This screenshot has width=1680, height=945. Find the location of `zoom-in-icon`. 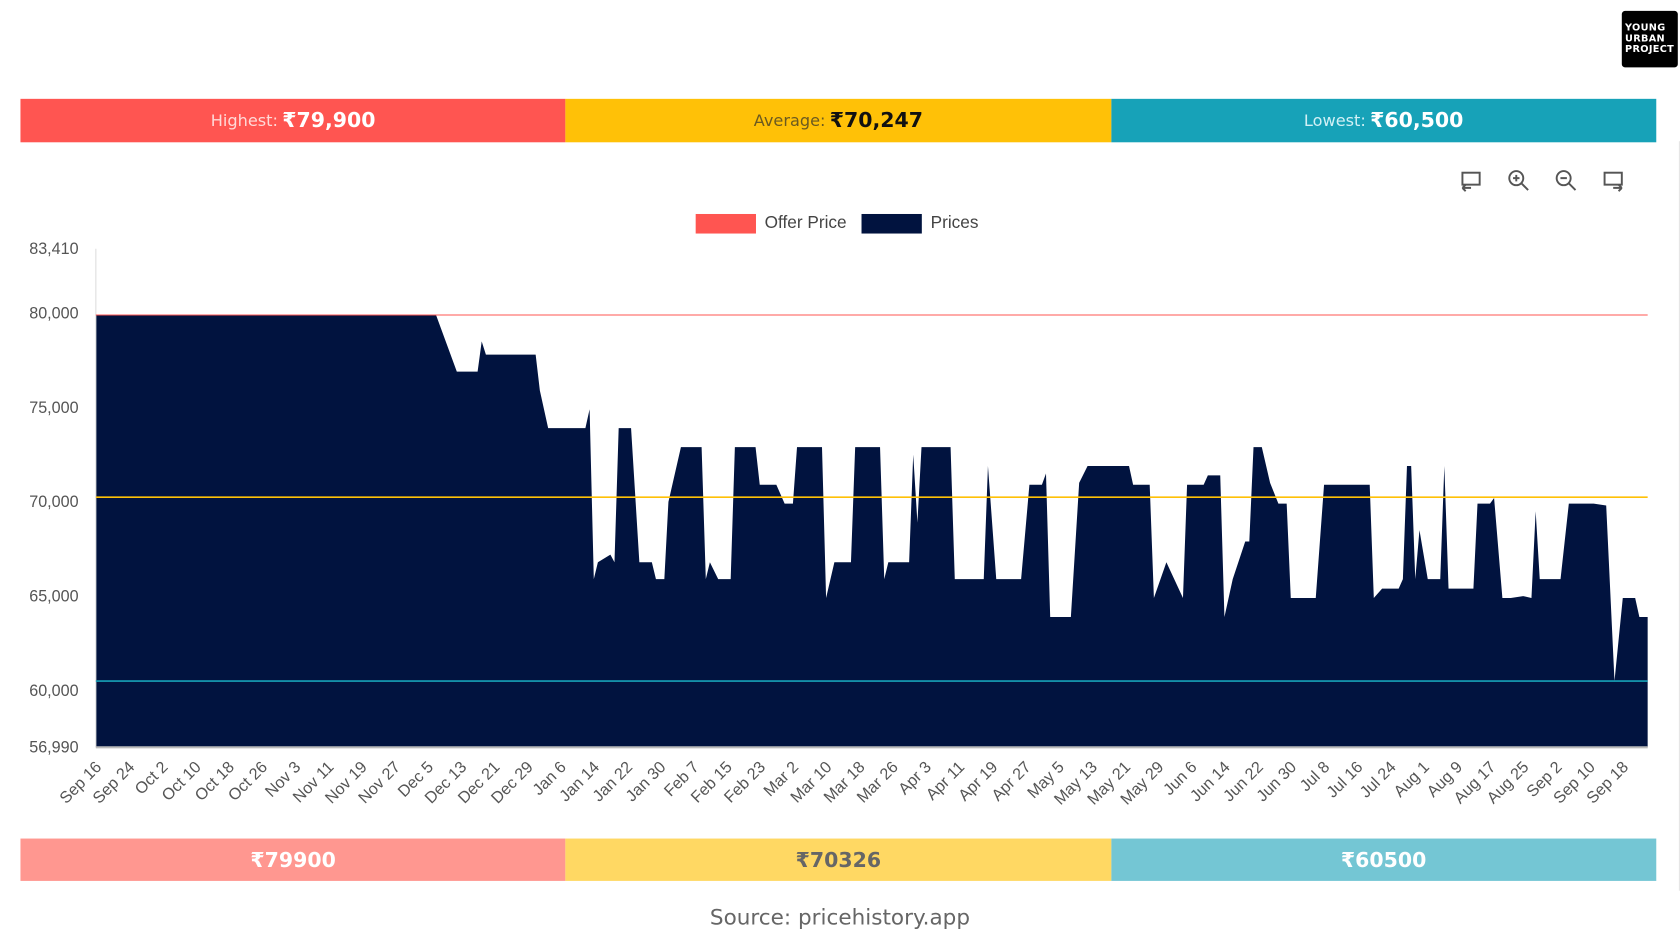

zoom-in-icon is located at coordinates (1519, 180).